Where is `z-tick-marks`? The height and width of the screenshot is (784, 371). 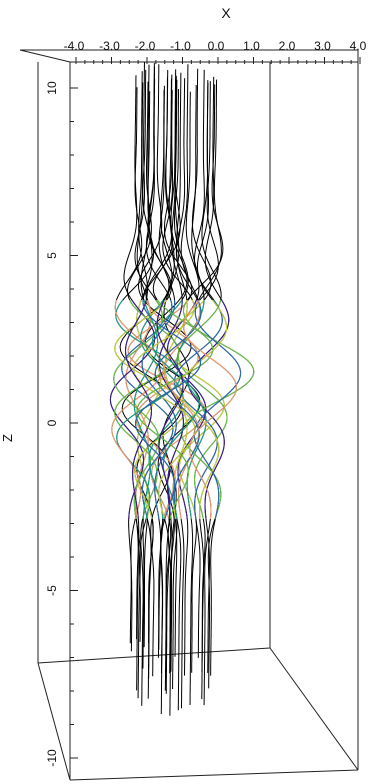 z-tick-marks is located at coordinates (74, 423).